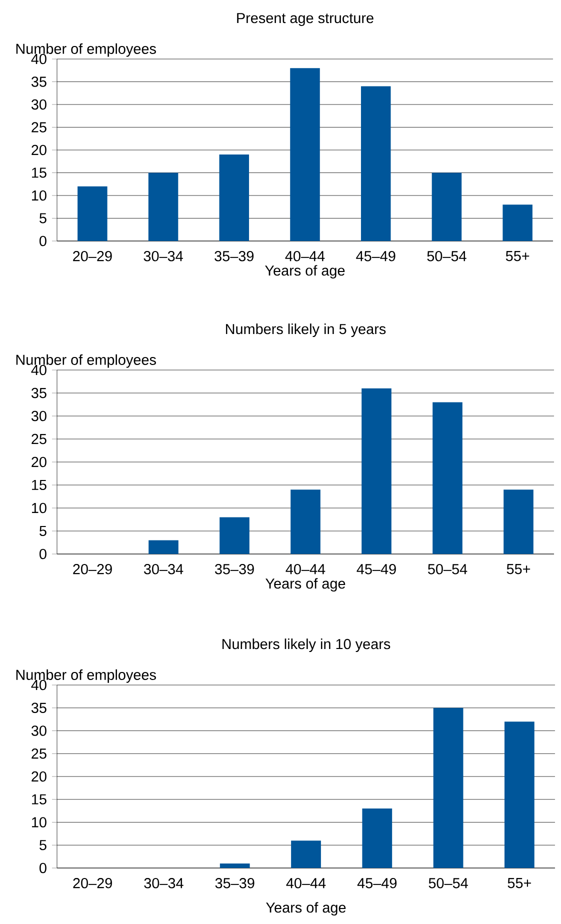 This screenshot has width=561, height=924. Describe the element at coordinates (305, 19) in the screenshot. I see `chart-title: Present age structure` at that location.